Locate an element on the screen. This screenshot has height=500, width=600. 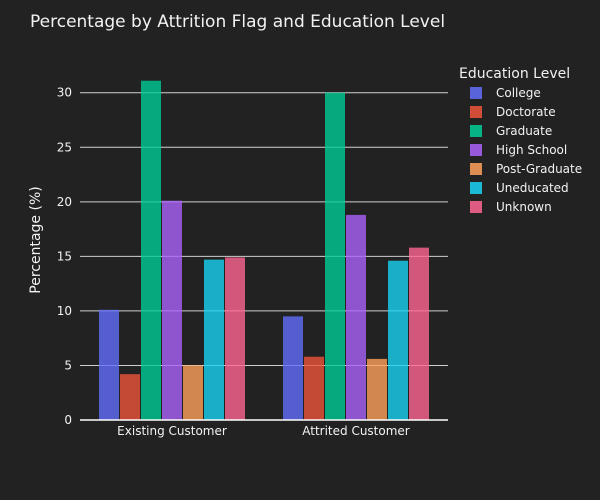
legend-label: Post-Graduate is located at coordinates (539, 169).